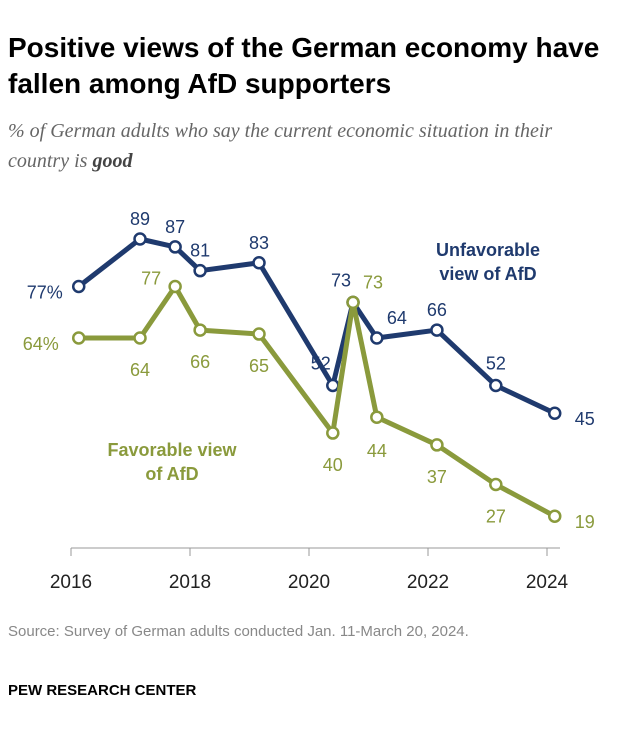 The height and width of the screenshot is (738, 620). I want to click on data-label: 27, so click(496, 517).